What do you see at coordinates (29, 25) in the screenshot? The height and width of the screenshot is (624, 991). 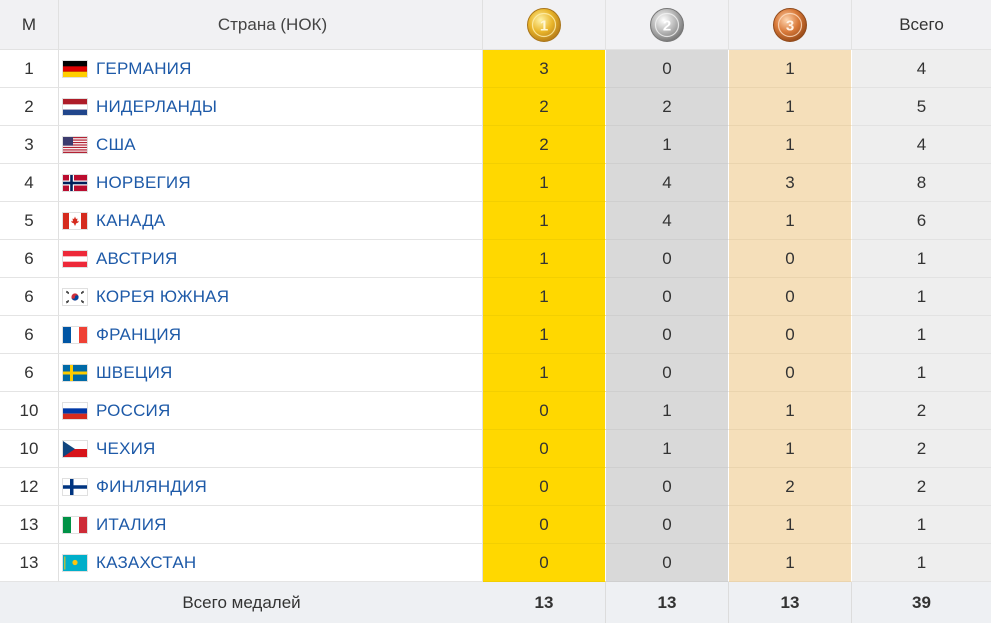 I see `header-rank: М` at bounding box center [29, 25].